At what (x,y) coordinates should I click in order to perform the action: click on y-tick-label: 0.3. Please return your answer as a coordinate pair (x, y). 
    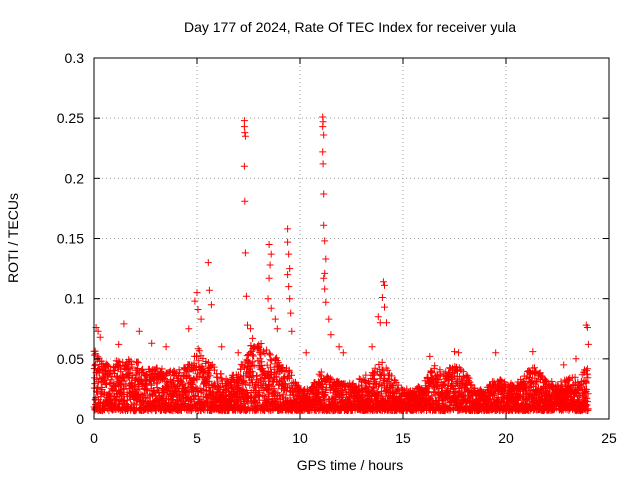
    Looking at the image, I should click on (75, 58).